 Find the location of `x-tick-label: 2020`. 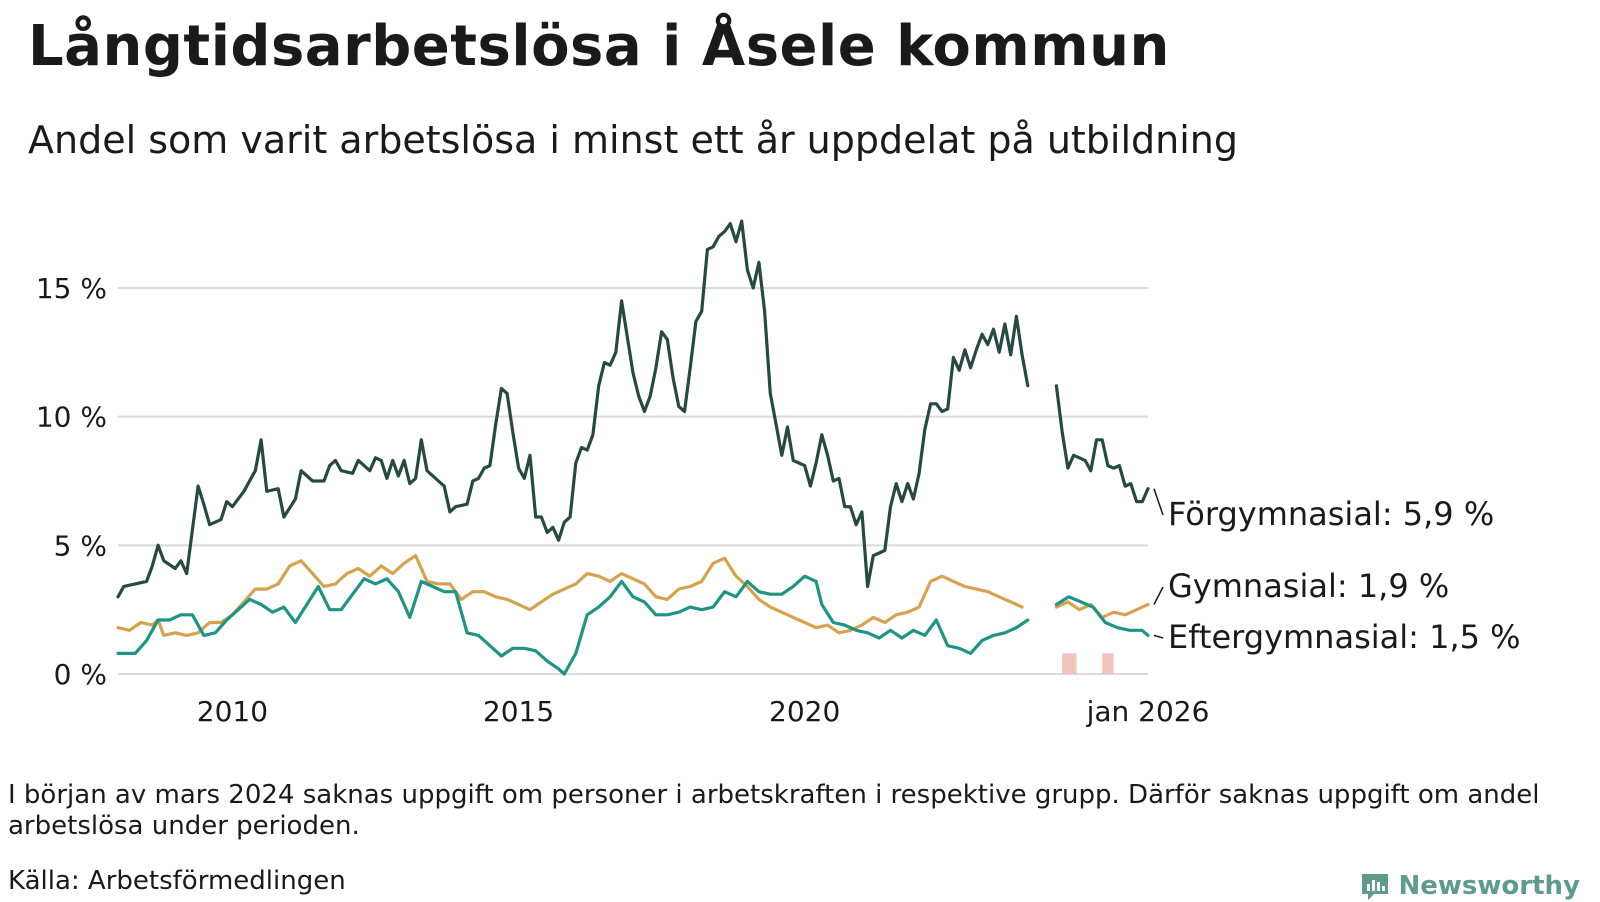

x-tick-label: 2020 is located at coordinates (804, 711).